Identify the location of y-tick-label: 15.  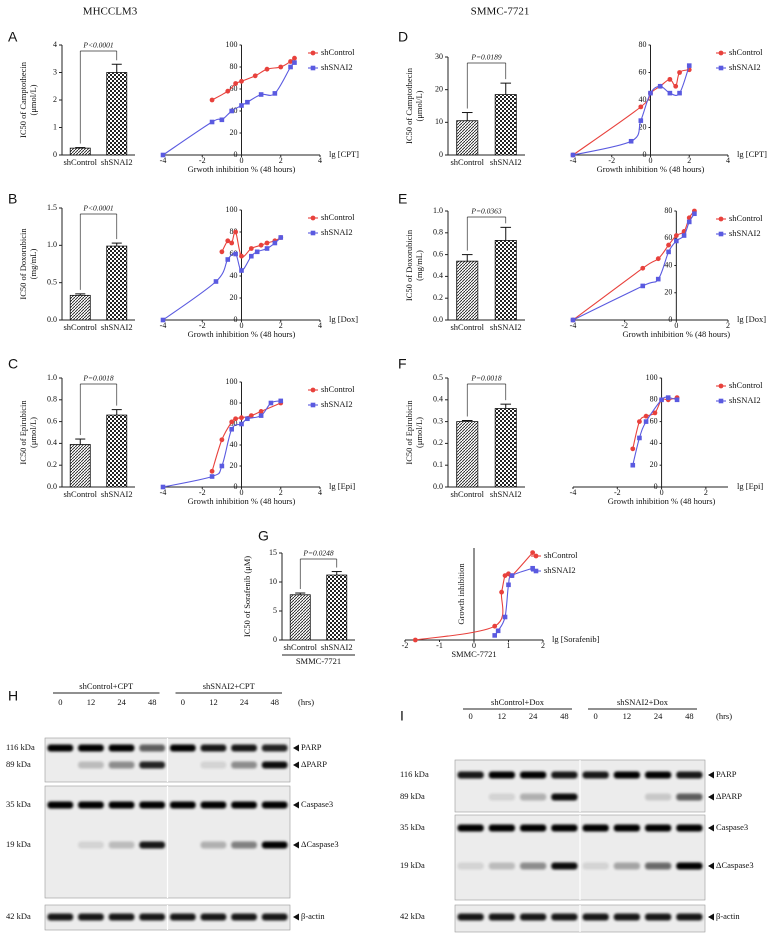
(273, 552).